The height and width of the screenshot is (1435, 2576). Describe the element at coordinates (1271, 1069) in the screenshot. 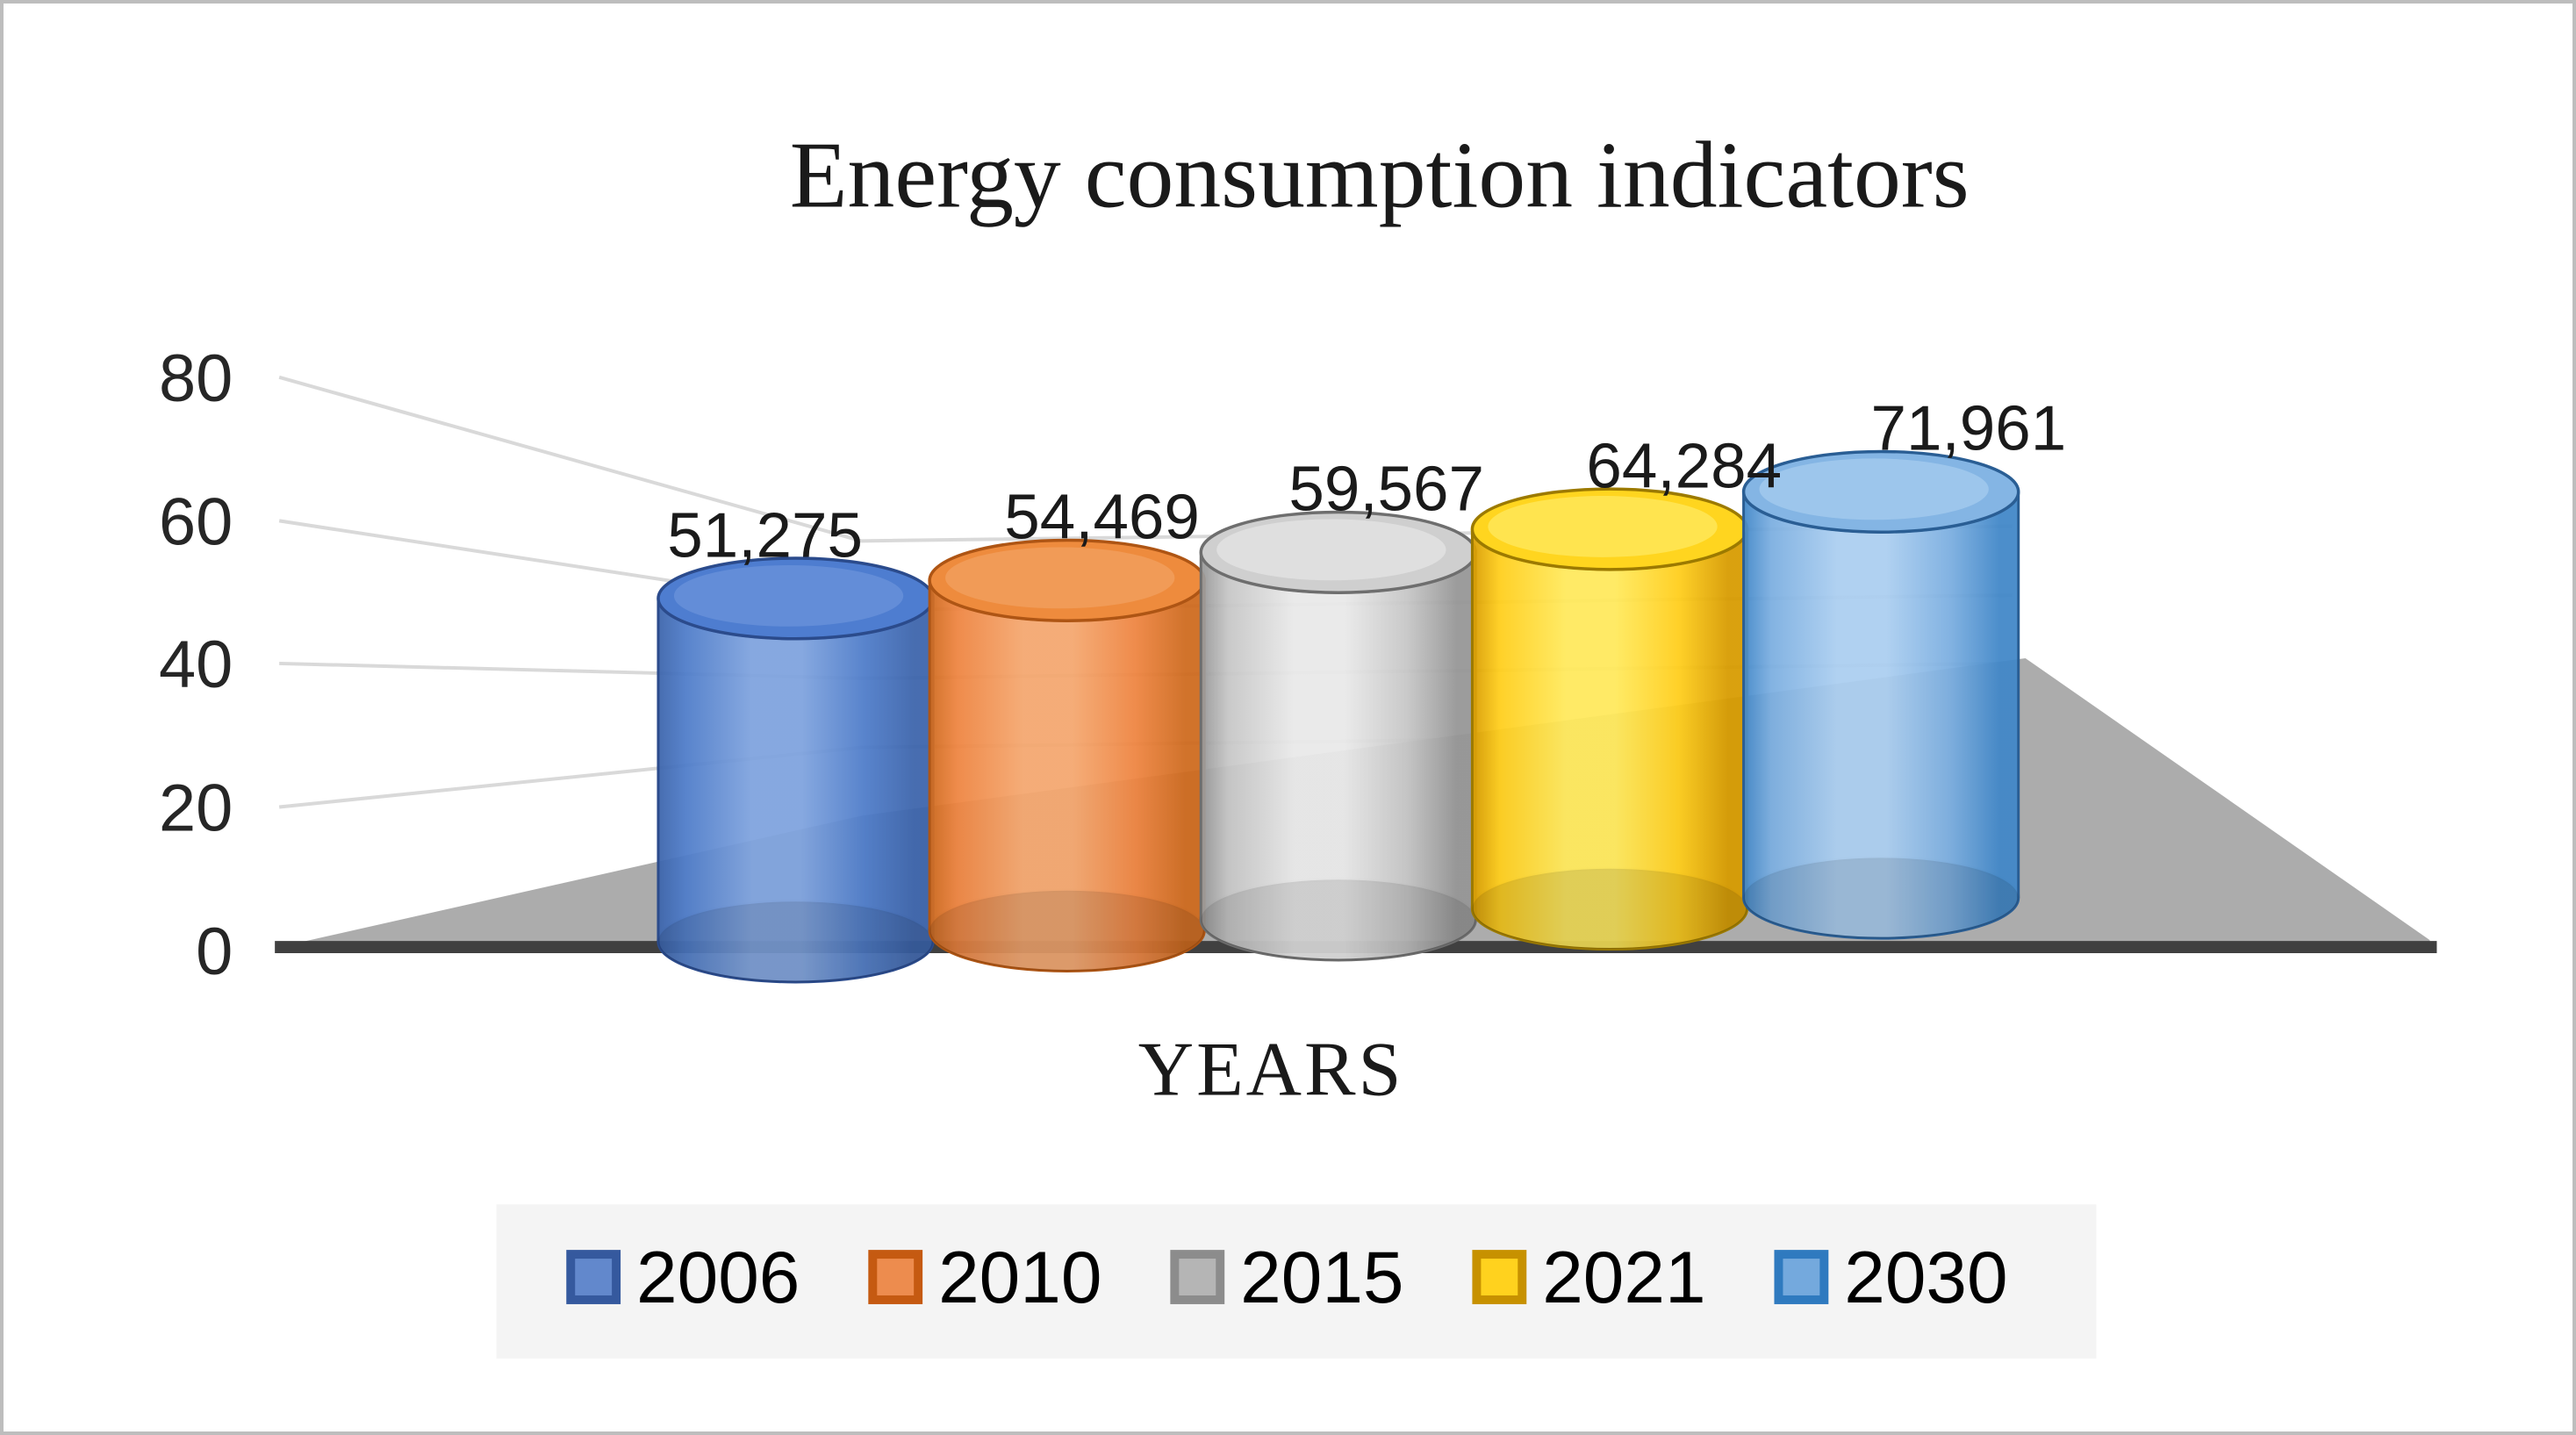

I see `x-axis-title: YEARS` at that location.